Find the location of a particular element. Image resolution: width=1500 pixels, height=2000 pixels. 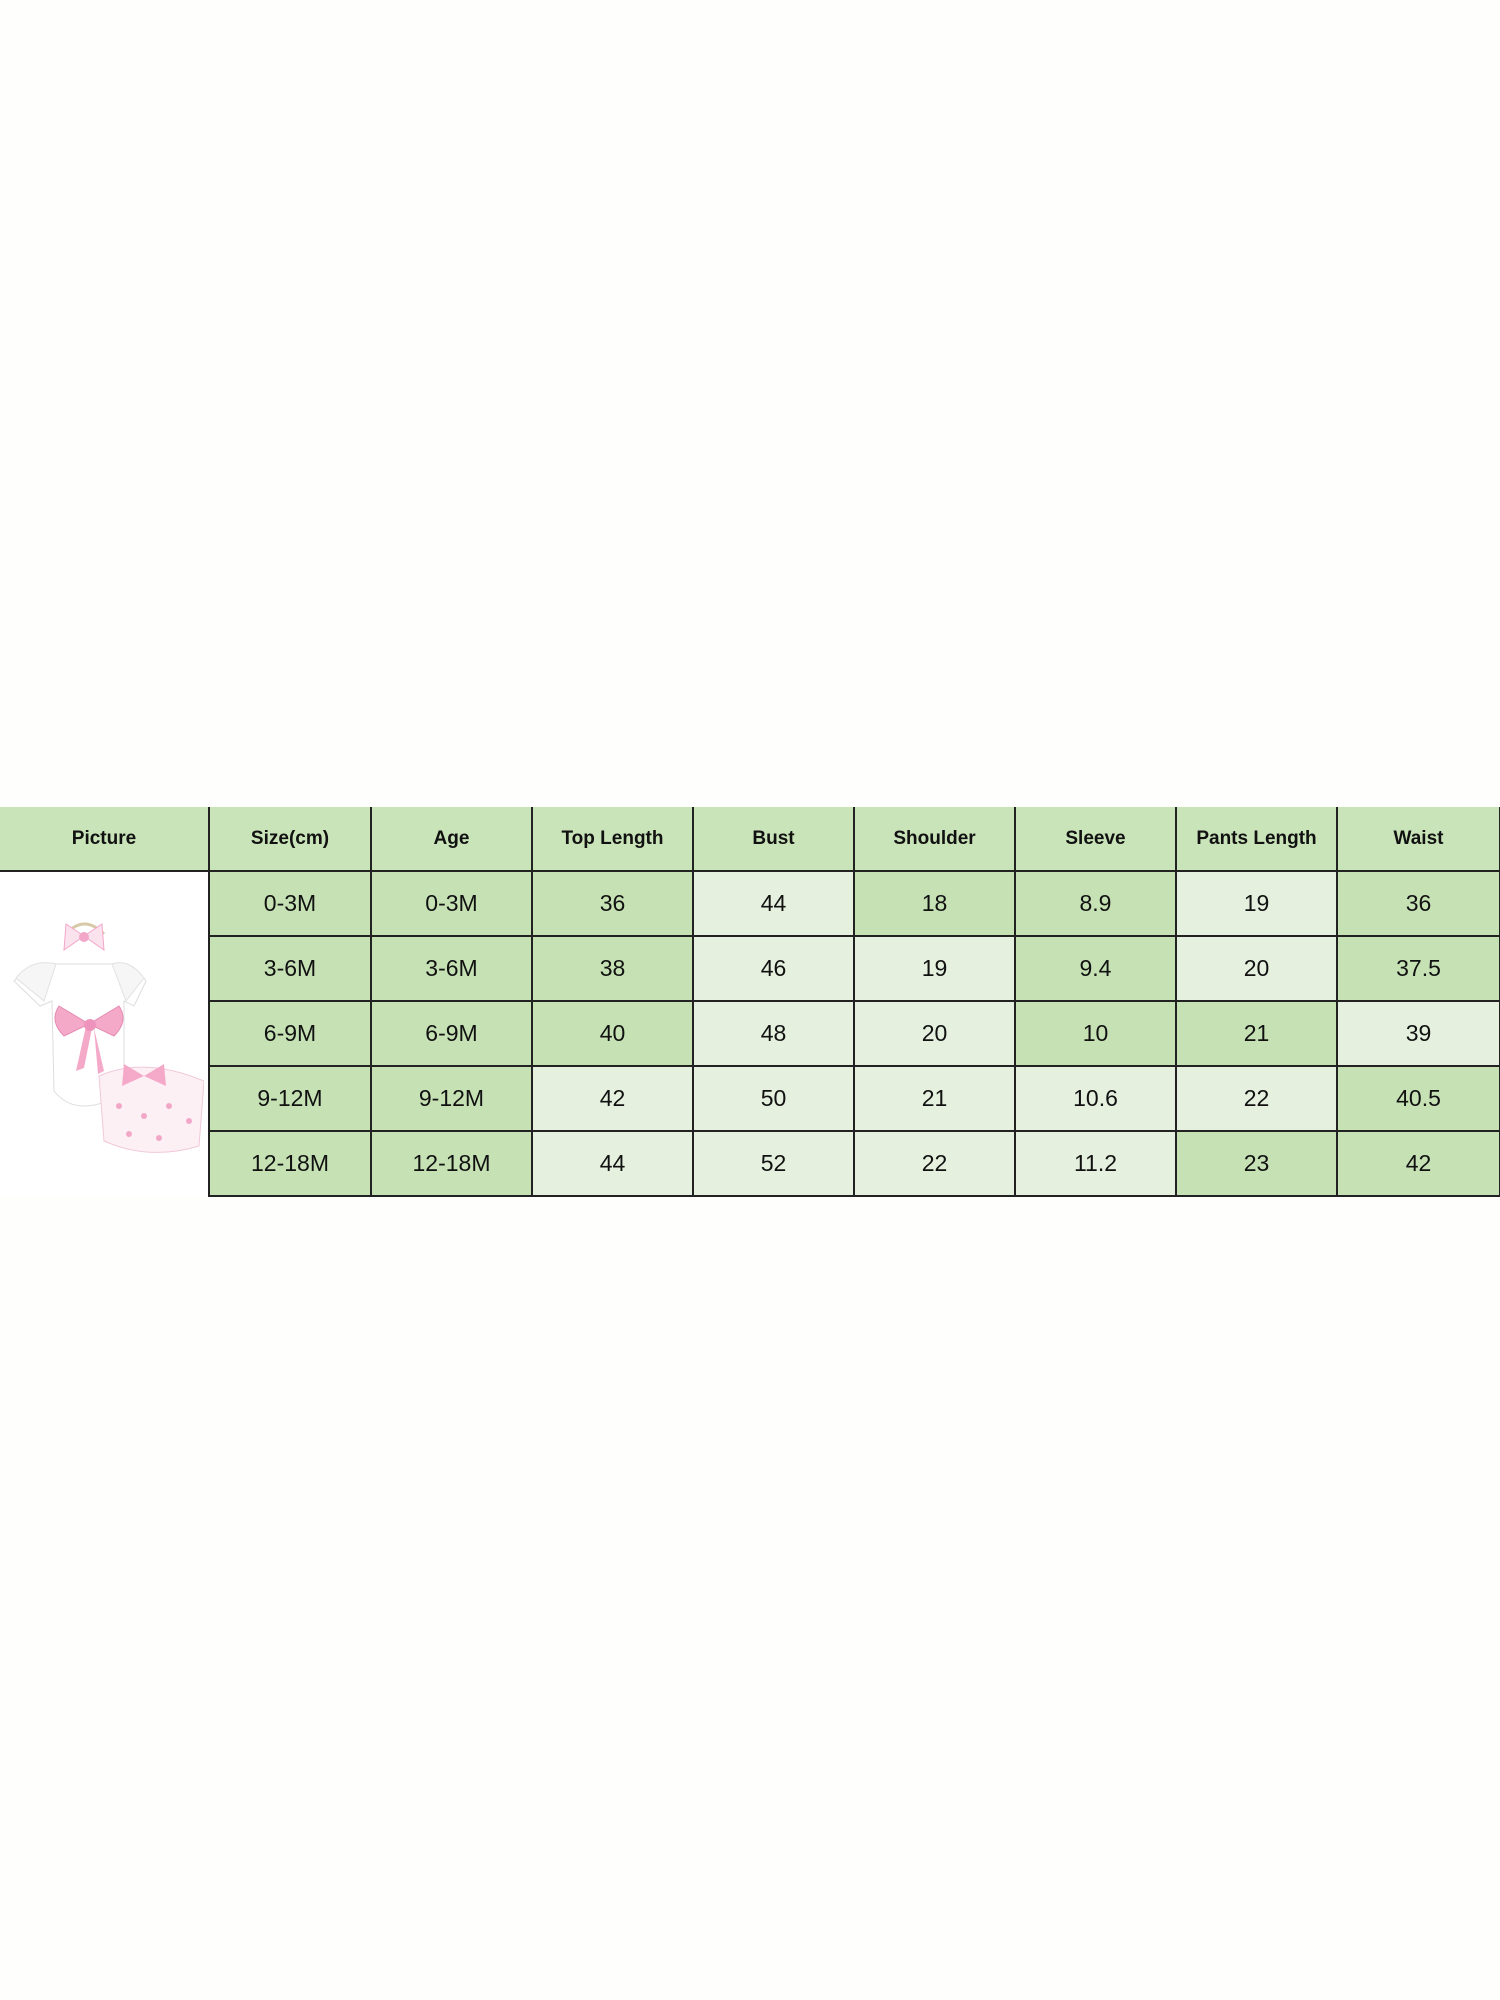

cell-age: 12-18M is located at coordinates (451, 1163).